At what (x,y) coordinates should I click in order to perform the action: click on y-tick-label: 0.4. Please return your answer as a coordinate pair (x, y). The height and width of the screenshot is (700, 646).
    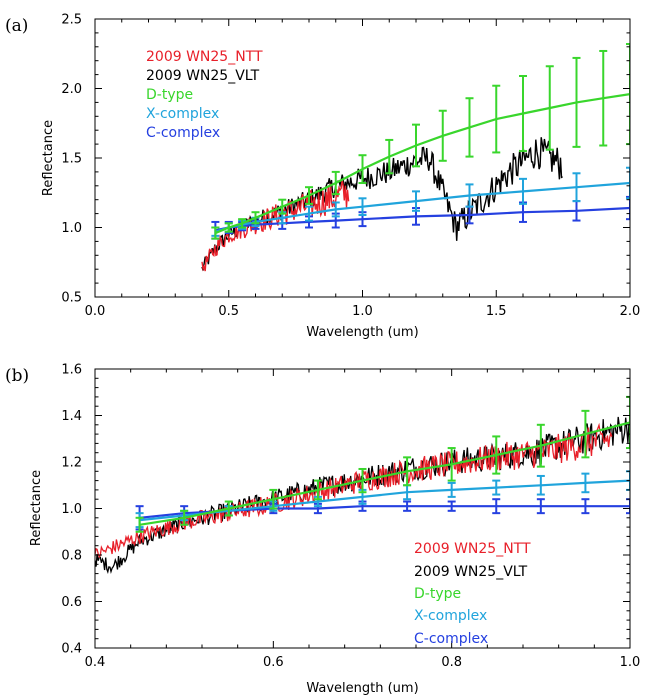
    Looking at the image, I should click on (71, 649).